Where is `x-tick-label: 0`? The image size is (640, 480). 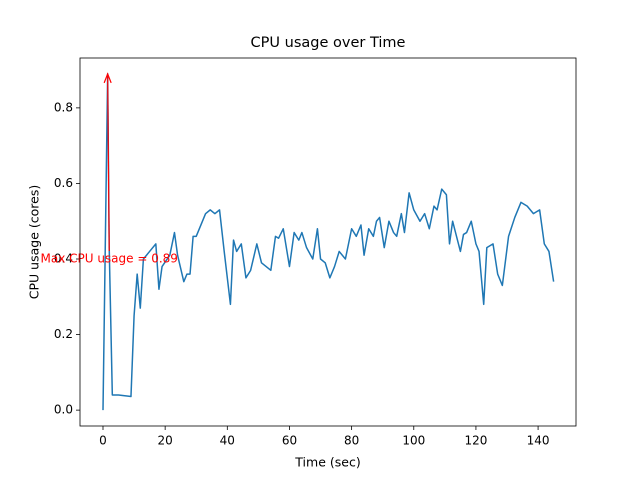
x-tick-label: 0 is located at coordinates (103, 441).